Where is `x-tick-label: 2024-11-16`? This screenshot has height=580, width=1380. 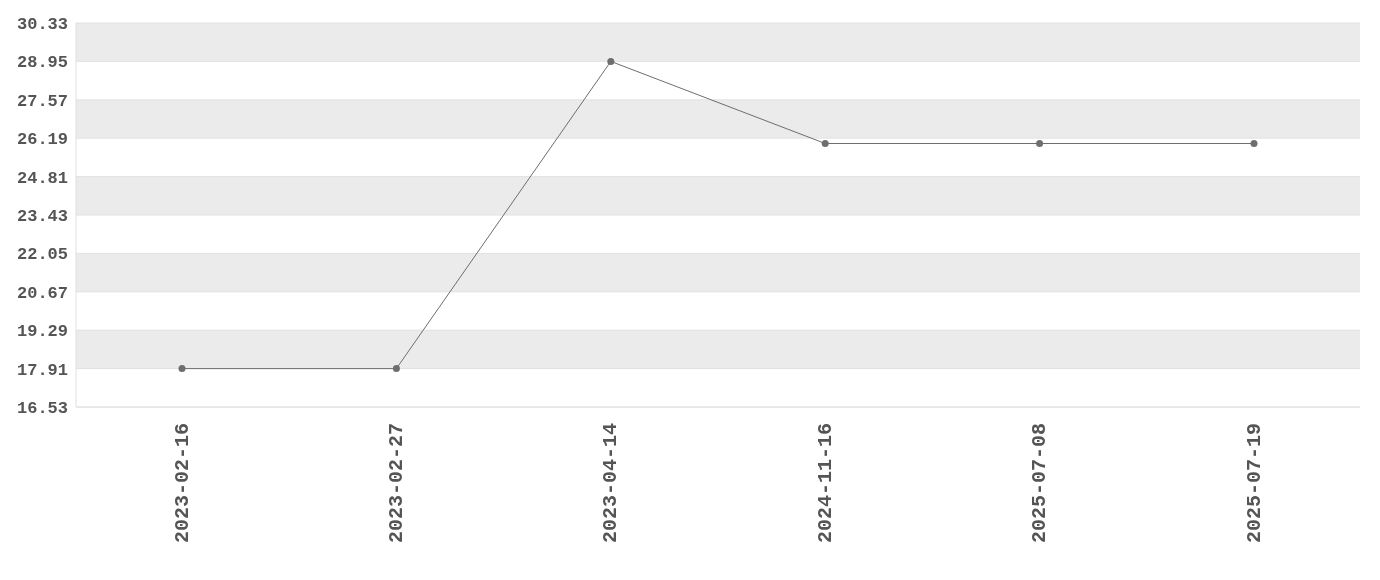 x-tick-label: 2024-11-16 is located at coordinates (825, 483).